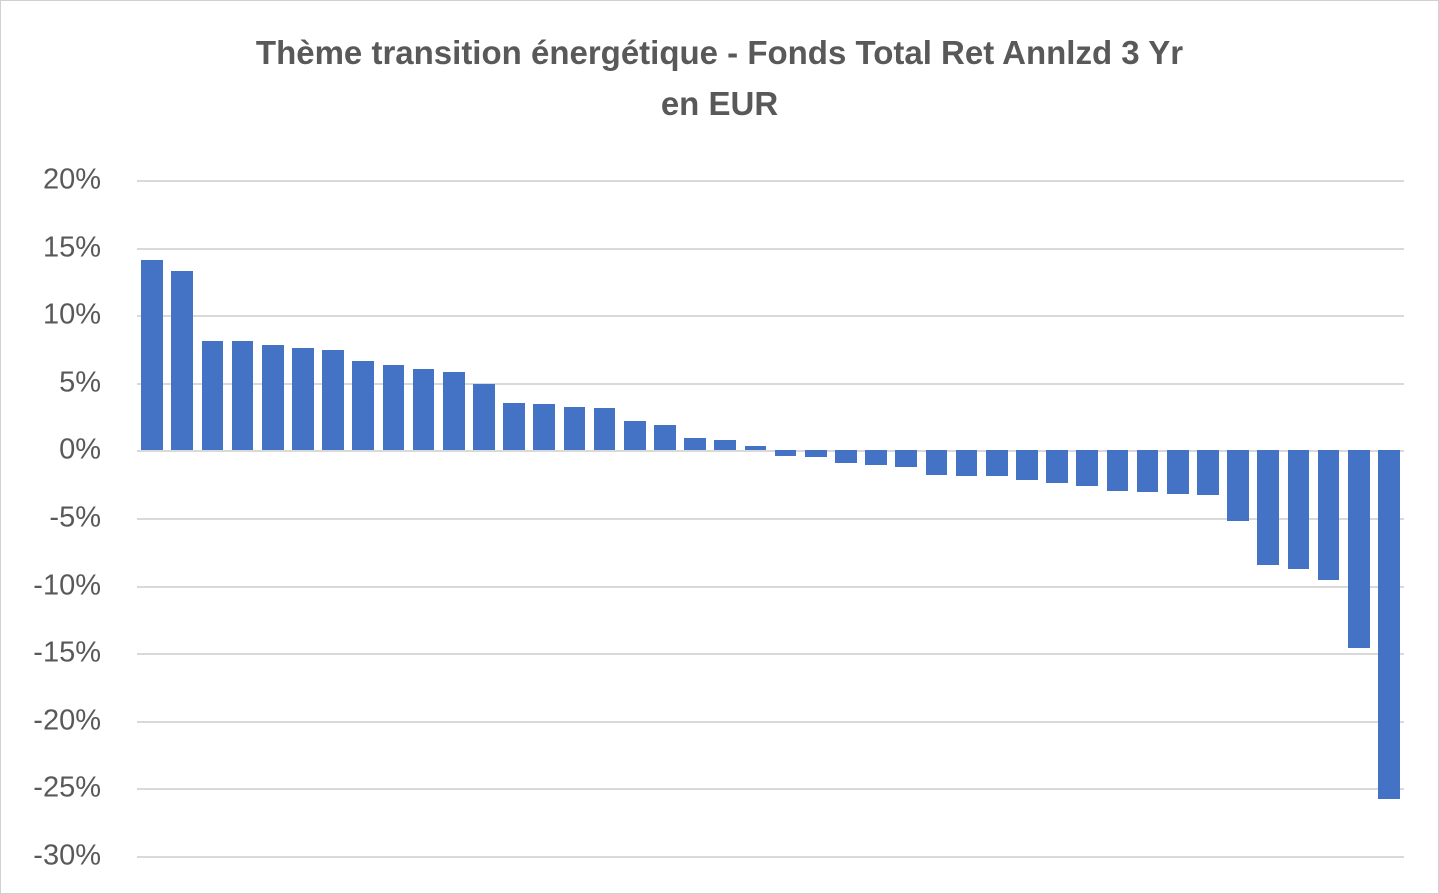  Describe the element at coordinates (71, 179) in the screenshot. I see `y-axis-tick-label: 20%` at that location.